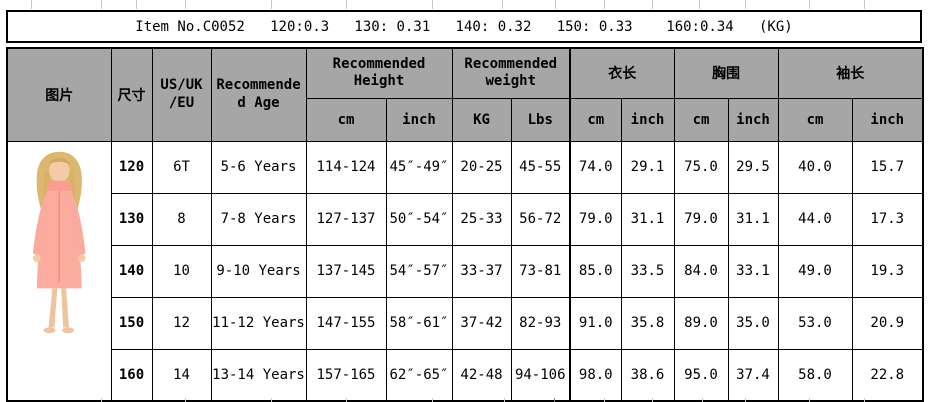  Describe the element at coordinates (258, 167) in the screenshot. I see `cell-age: 5-6 Years` at that location.